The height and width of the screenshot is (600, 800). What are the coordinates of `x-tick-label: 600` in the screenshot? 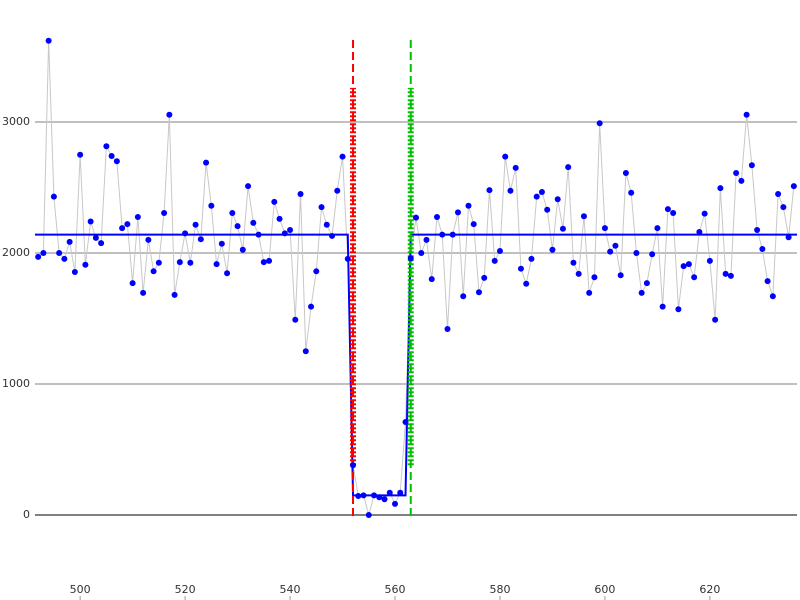 It's located at (604, 589).